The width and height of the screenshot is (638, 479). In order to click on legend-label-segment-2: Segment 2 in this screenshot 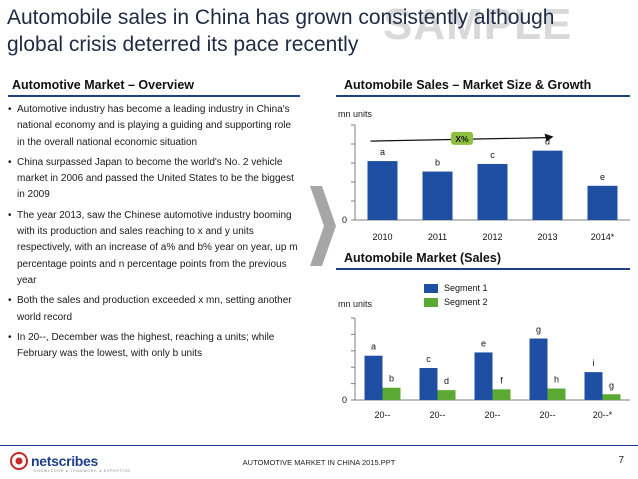, I will do `click(466, 302)`.